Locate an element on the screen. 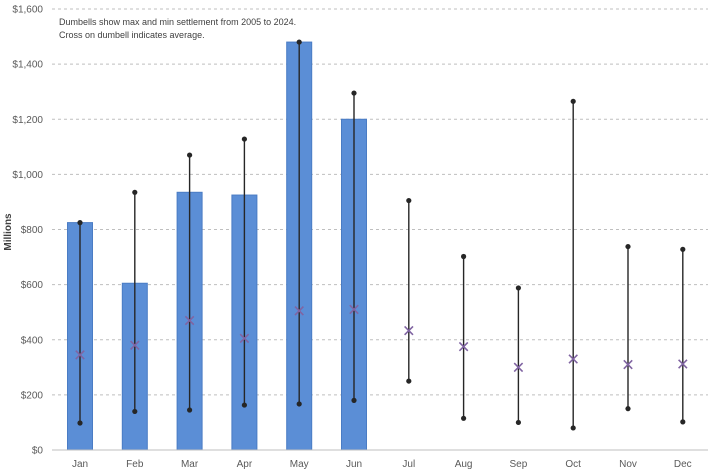 This screenshot has width=708, height=472. y-tick-label: $600 is located at coordinates (32, 285).